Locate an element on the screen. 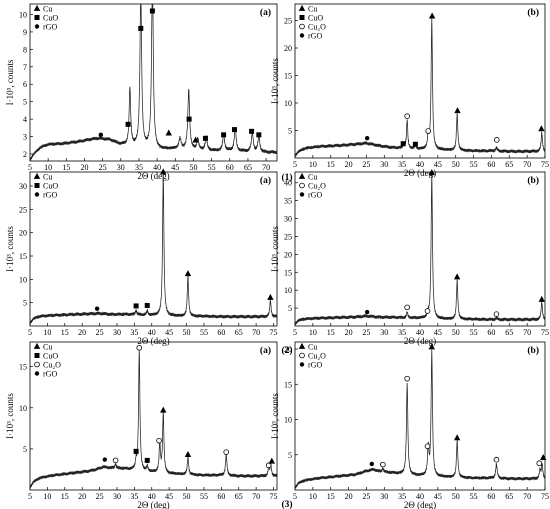 The height and width of the screenshot is (509, 550). y-tick-label: 35 is located at coordinates (288, 201).